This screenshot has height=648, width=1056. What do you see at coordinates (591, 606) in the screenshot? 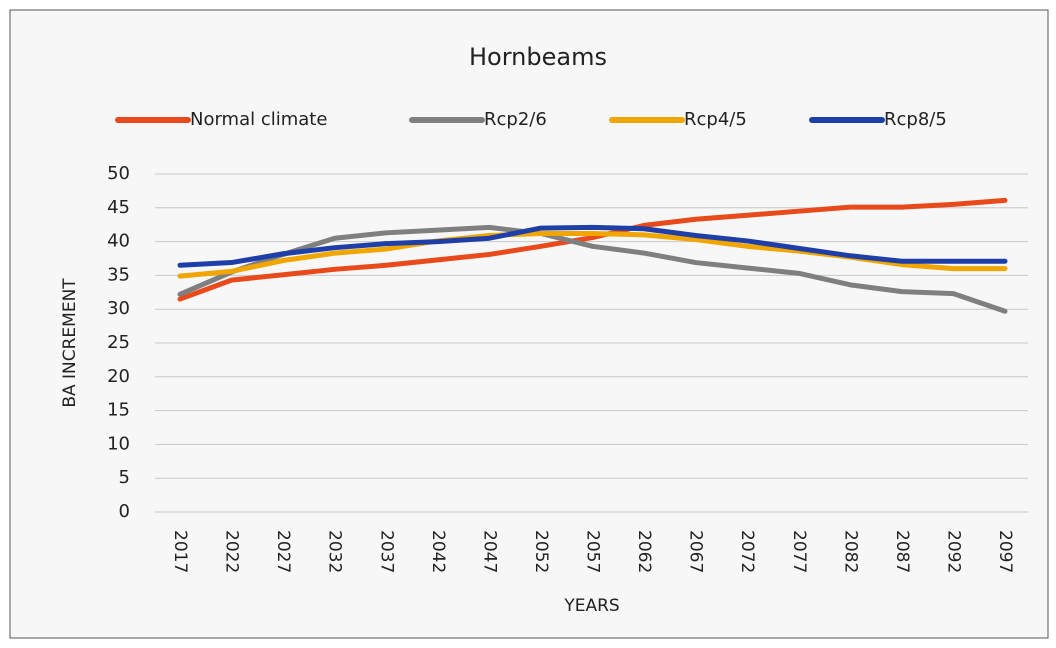
I see `x-axis-label: YEARS` at bounding box center [591, 606].